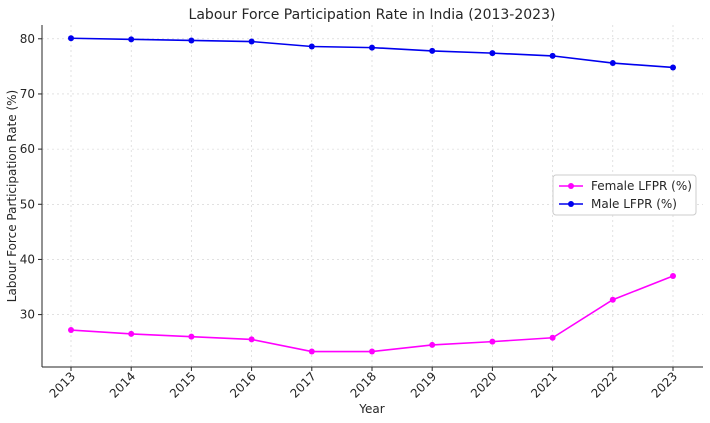  Describe the element at coordinates (27, 149) in the screenshot. I see `y-tick-label: 60` at that location.